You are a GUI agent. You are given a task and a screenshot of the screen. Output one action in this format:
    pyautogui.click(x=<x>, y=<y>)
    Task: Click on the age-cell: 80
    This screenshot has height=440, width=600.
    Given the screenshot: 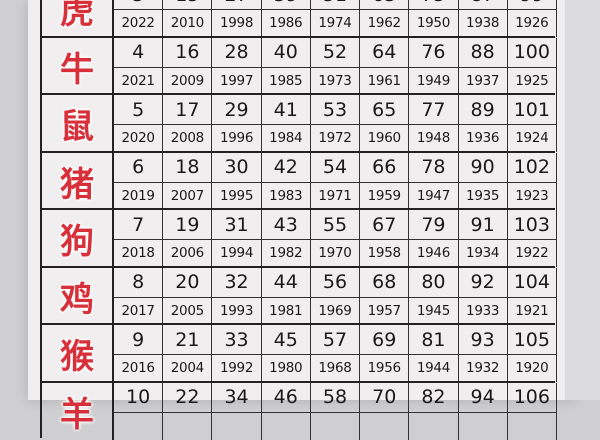 What is the action you would take?
    pyautogui.click(x=433, y=282)
    